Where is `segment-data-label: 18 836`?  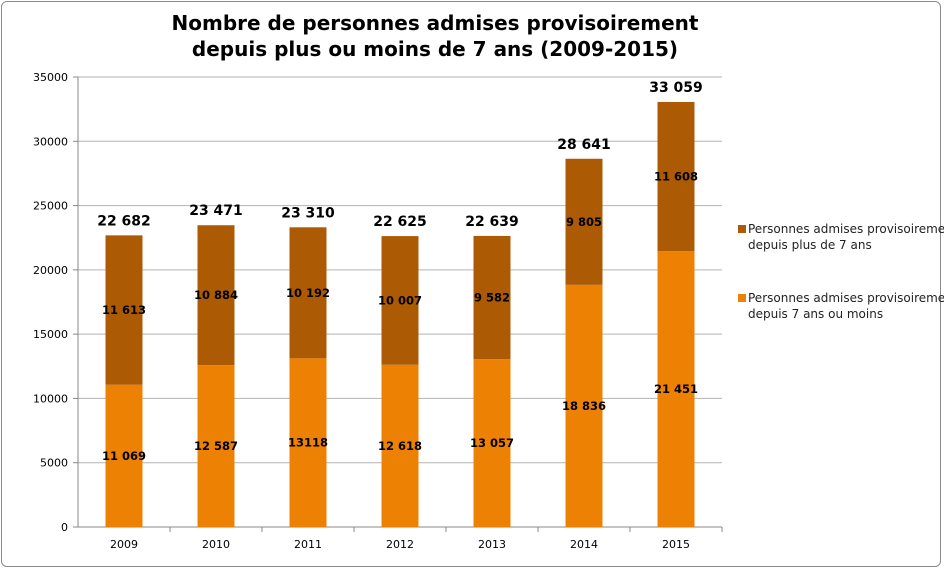
segment-data-label: 18 836 is located at coordinates (584, 406).